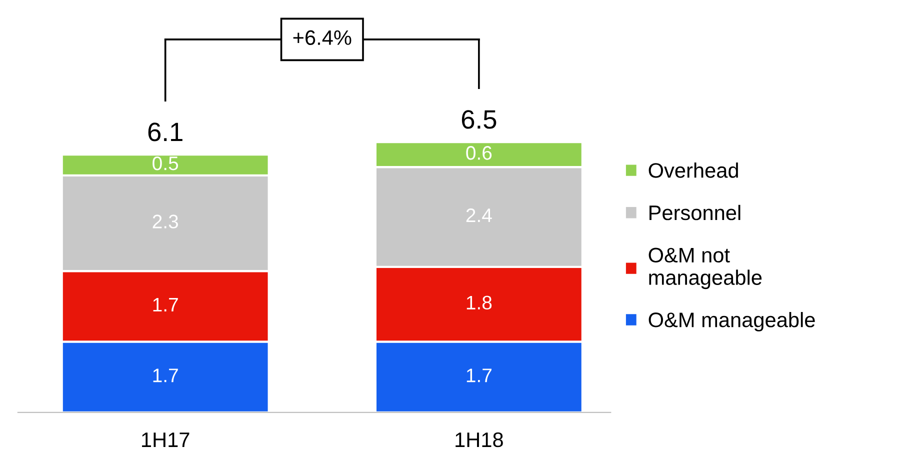 This screenshot has height=466, width=898. What do you see at coordinates (165, 163) in the screenshot?
I see `data-label: 0.5` at bounding box center [165, 163].